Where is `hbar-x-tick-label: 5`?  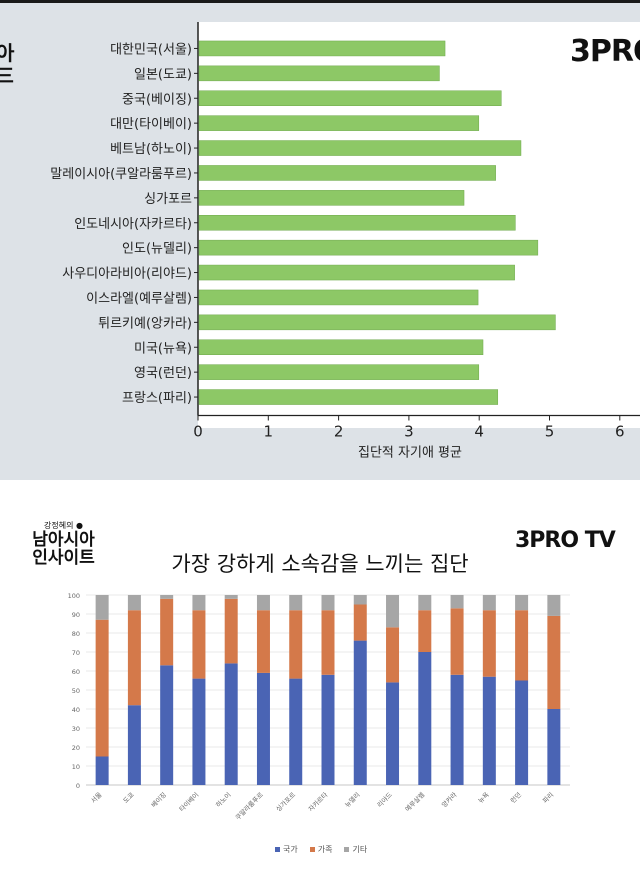
hbar-x-tick-label: 5 is located at coordinates (550, 432).